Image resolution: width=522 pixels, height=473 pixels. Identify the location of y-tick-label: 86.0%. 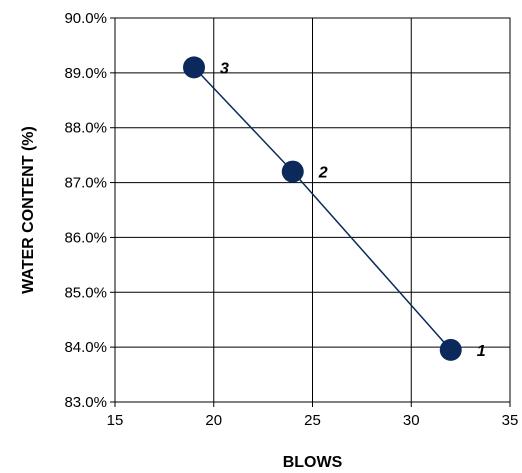
(85, 237).